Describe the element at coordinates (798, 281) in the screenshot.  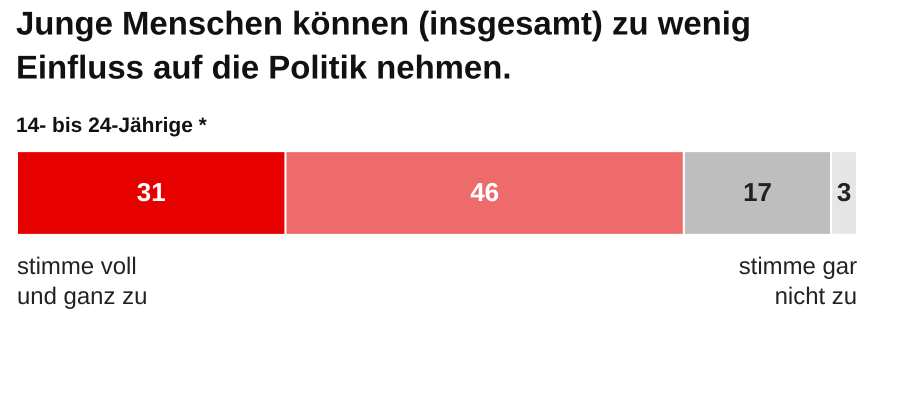
I see `text: stimme gar nicht zu` at that location.